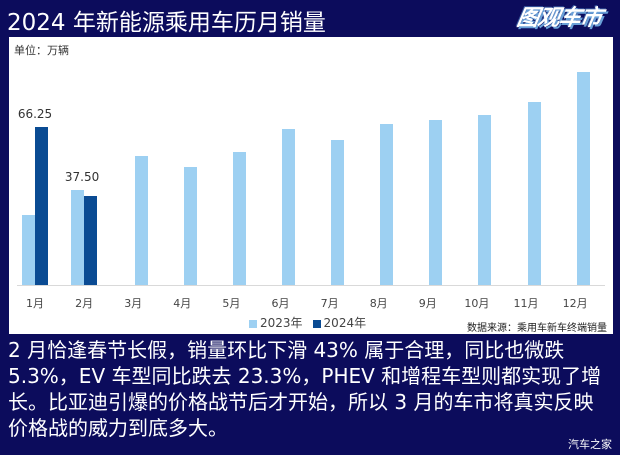  Describe the element at coordinates (575, 303) in the screenshot. I see `x-tick-label: 12月` at that location.